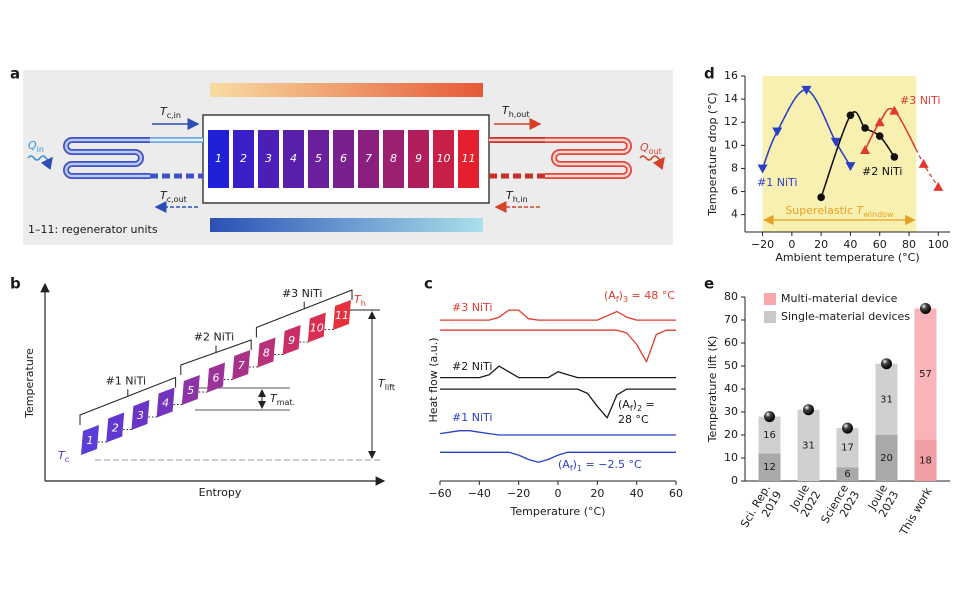  Describe the element at coordinates (558, 493) in the screenshot. I see `x-tick-label: 0` at that location.